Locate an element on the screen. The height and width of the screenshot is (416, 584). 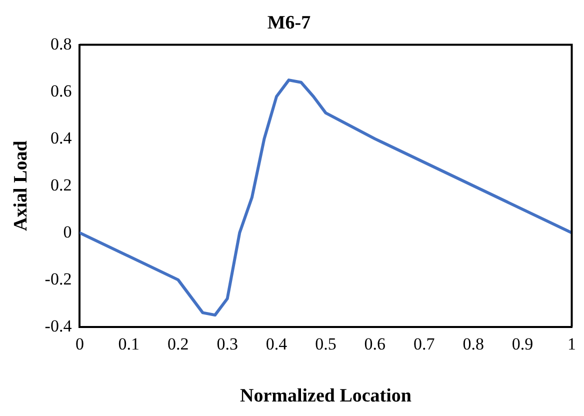
y-tick-label: 0.8 is located at coordinates (61, 44).